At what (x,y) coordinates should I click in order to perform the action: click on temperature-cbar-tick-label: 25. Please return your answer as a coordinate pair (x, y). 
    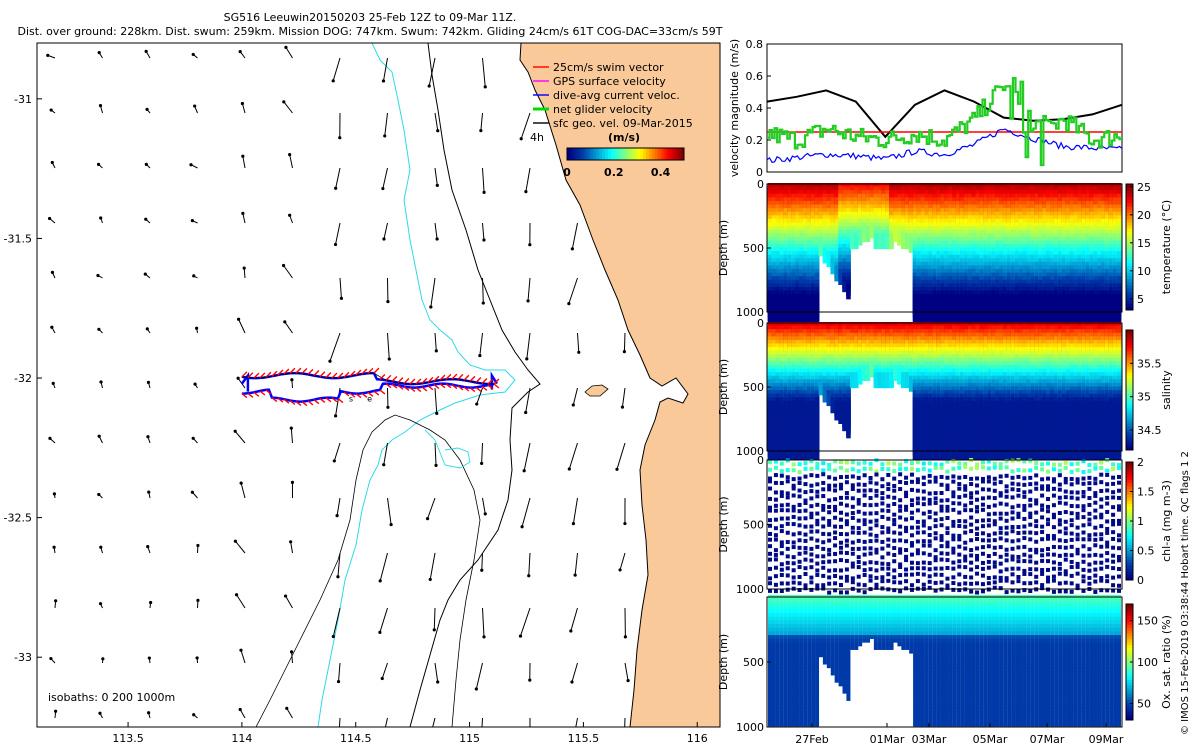
    Looking at the image, I should click on (1144, 187).